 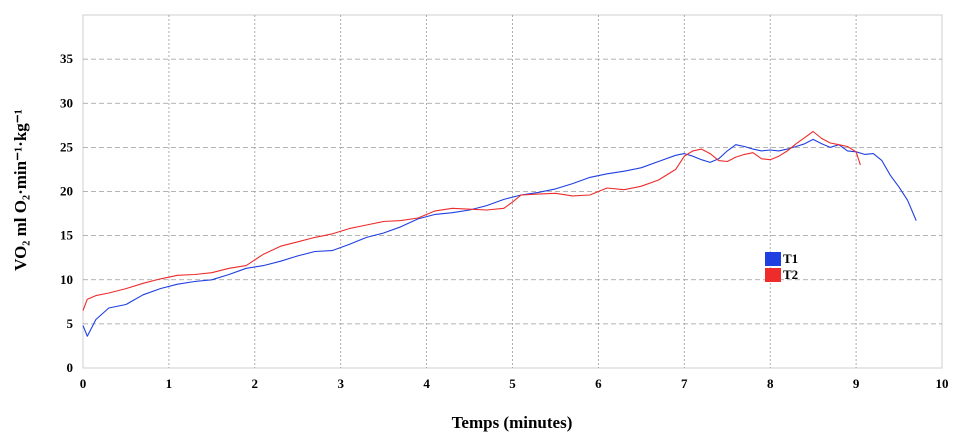 What do you see at coordinates (67, 235) in the screenshot?
I see `y-tick-label: 15` at bounding box center [67, 235].